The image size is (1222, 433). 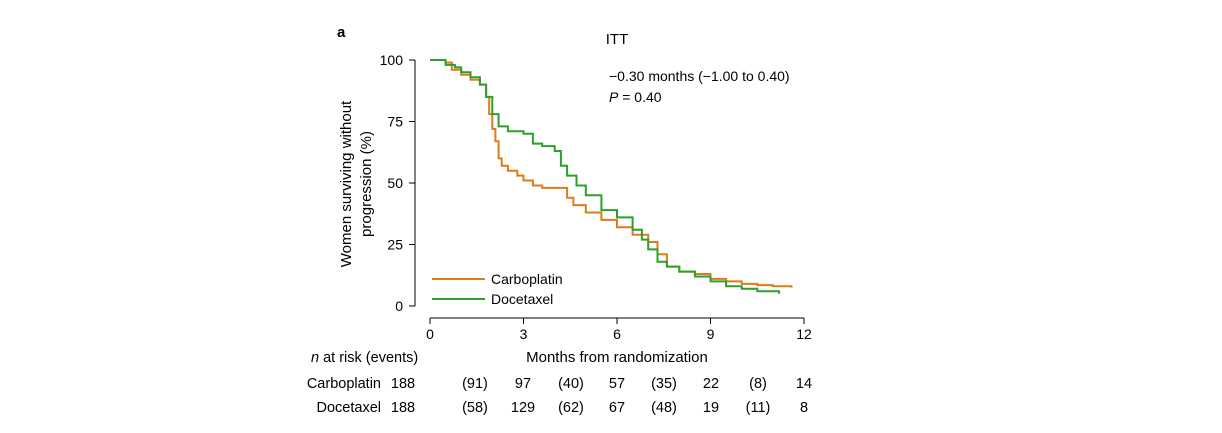 What do you see at coordinates (356, 183) in the screenshot?
I see `y-axis-title: Women surviving without progression (%)` at bounding box center [356, 183].